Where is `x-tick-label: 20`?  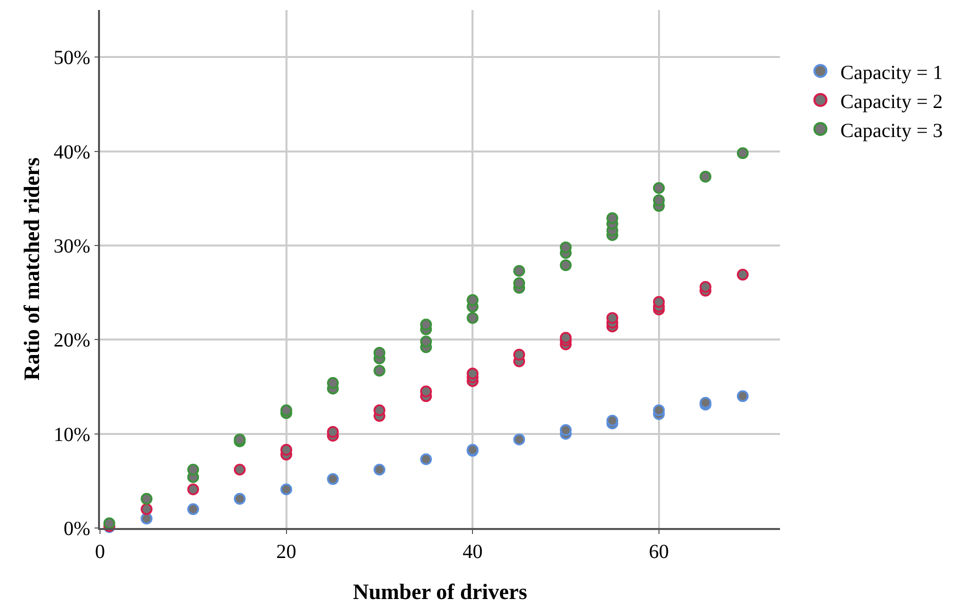 x-tick-label: 20 is located at coordinates (286, 551).